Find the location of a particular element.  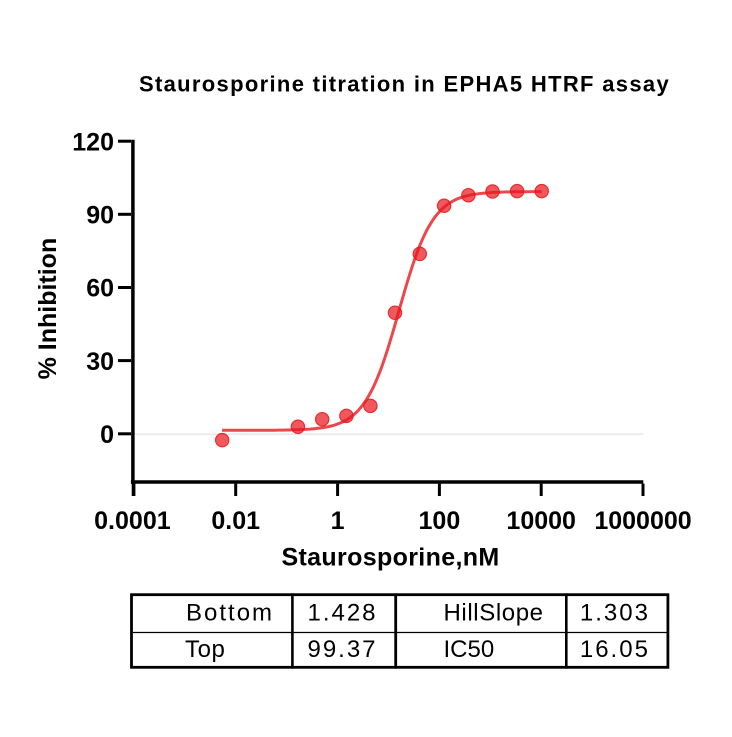

svg-text: 60 is located at coordinates (100, 289).